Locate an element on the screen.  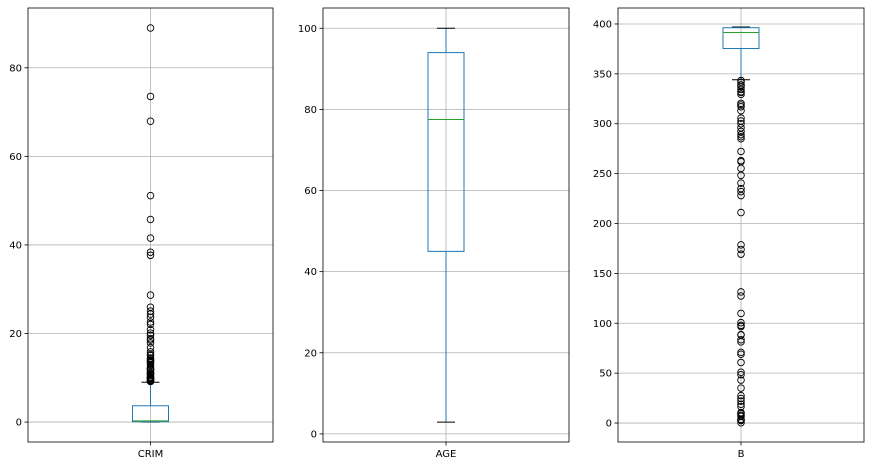
x-tick-label: CRIM is located at coordinates (151, 454).